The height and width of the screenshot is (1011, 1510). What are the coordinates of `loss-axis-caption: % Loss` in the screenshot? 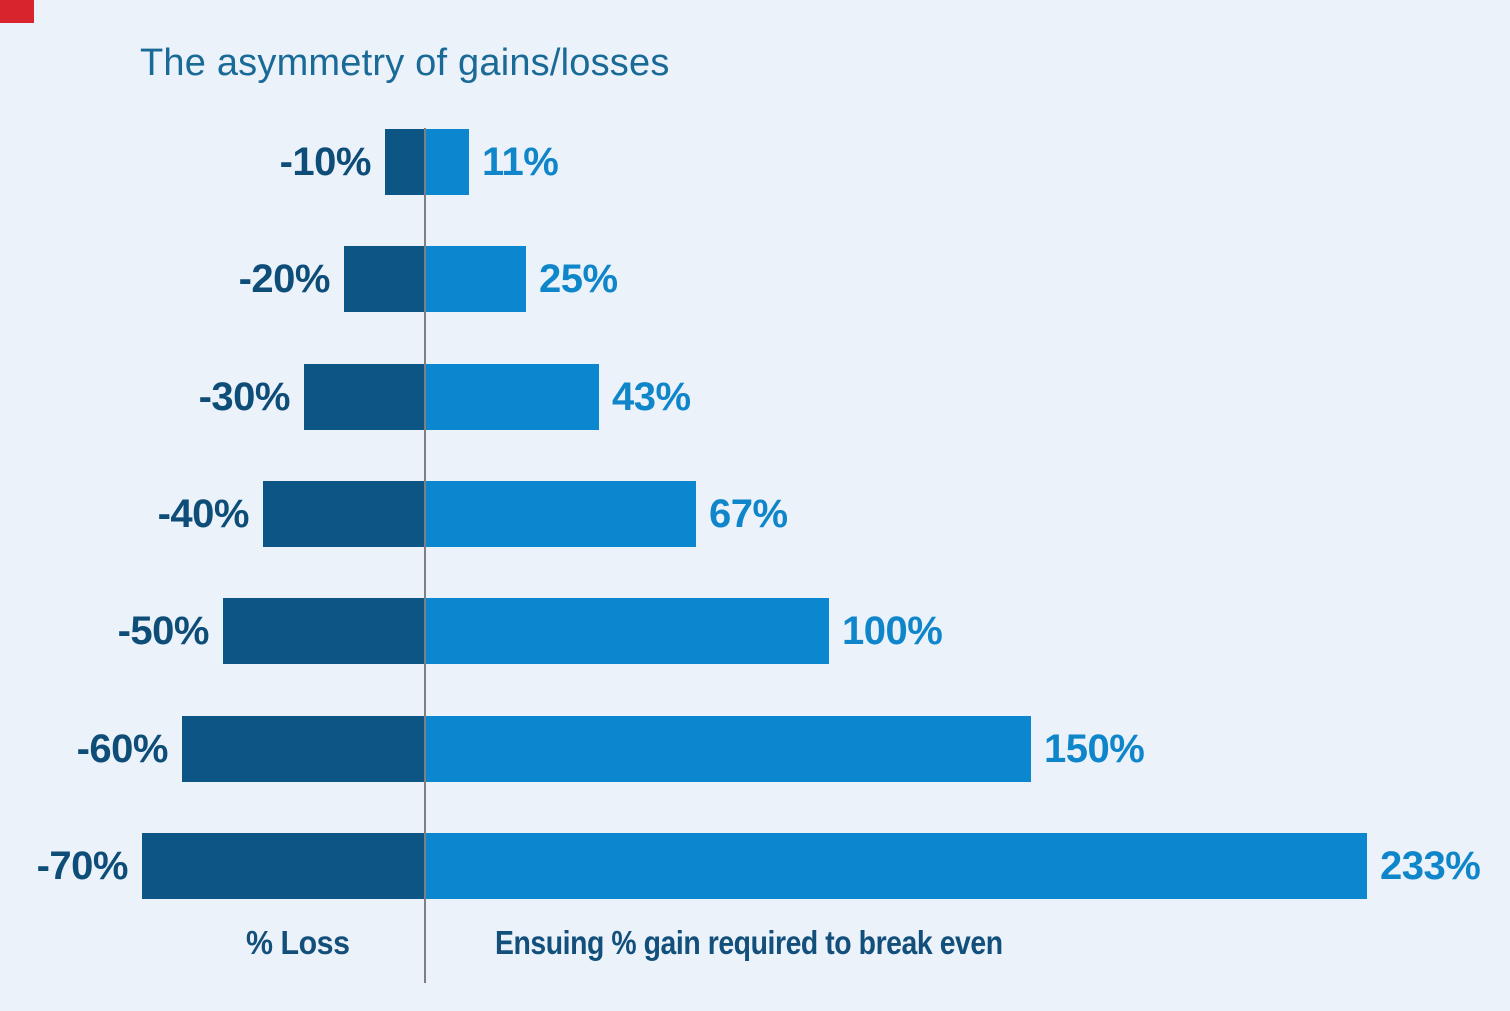 It's located at (298, 942).